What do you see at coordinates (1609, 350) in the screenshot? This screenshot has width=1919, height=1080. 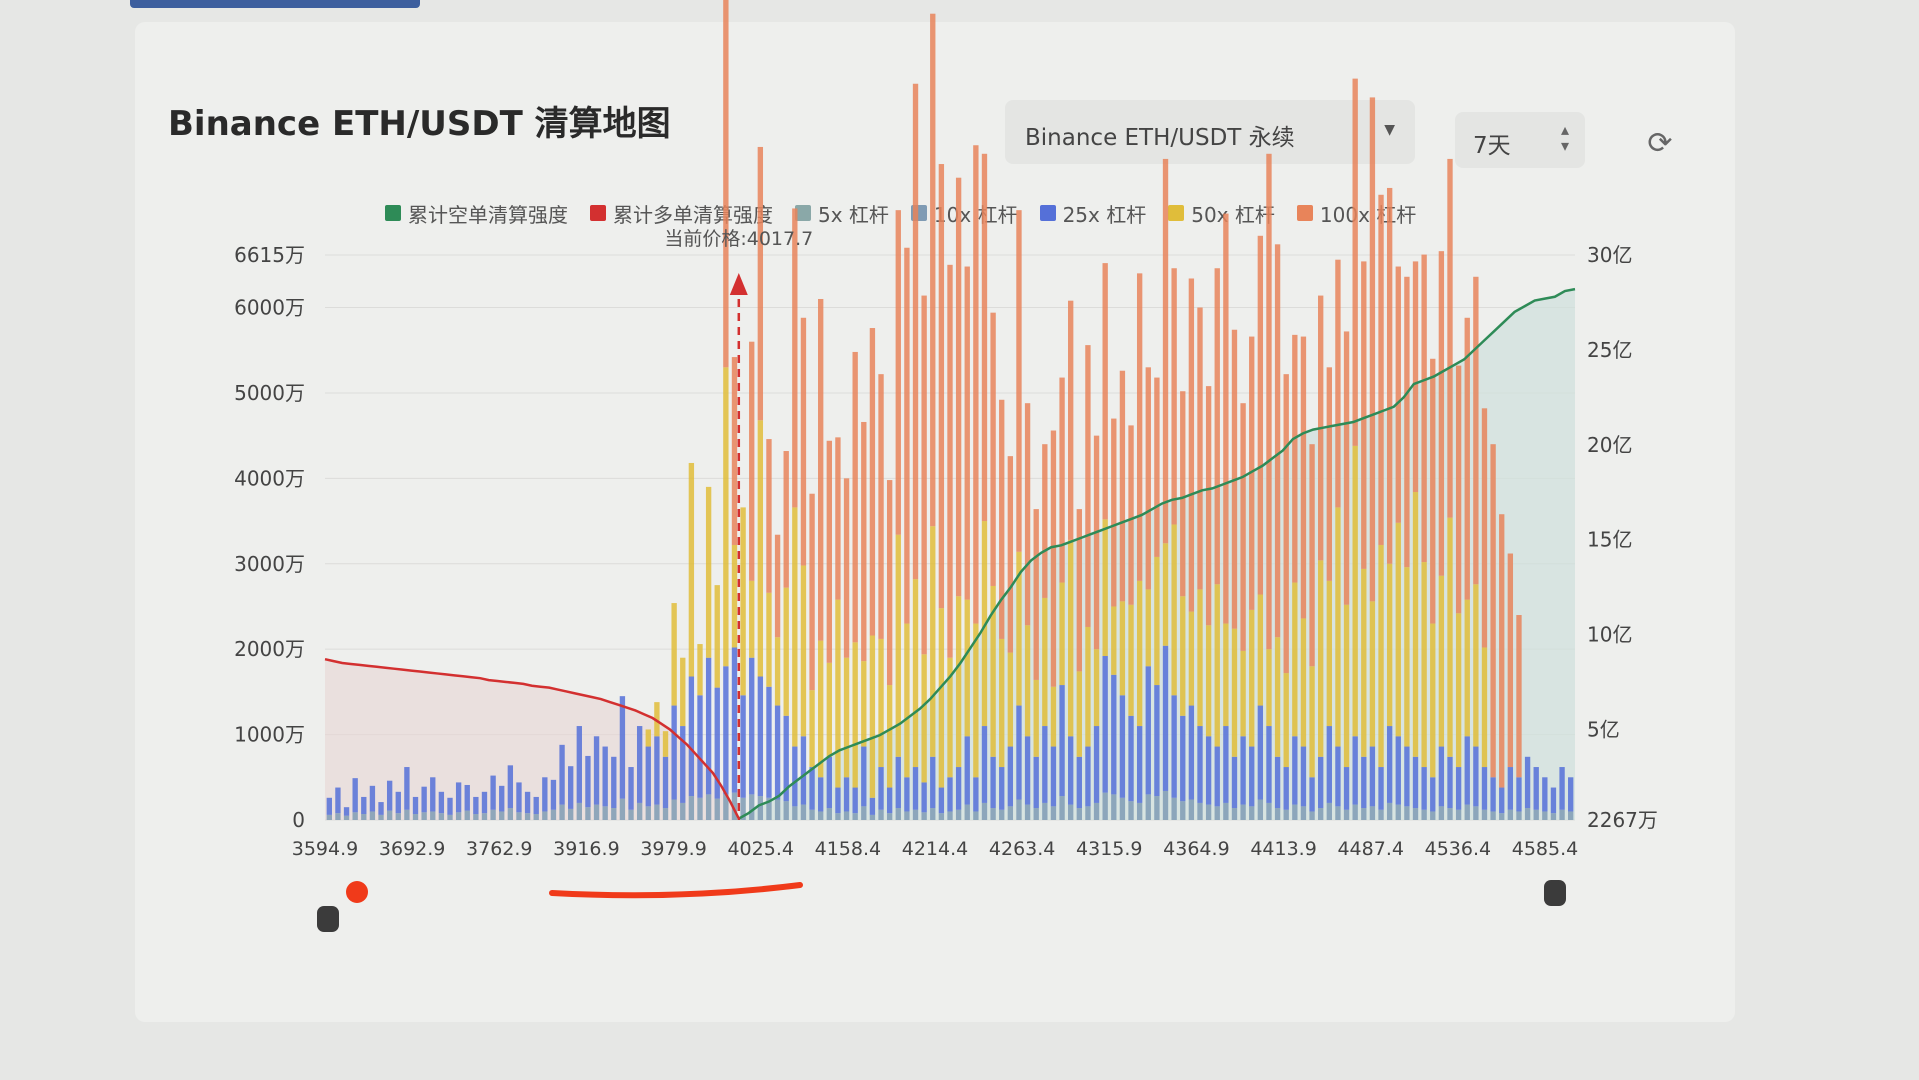 I see `y-right-tick-label: 25亿` at bounding box center [1609, 350].